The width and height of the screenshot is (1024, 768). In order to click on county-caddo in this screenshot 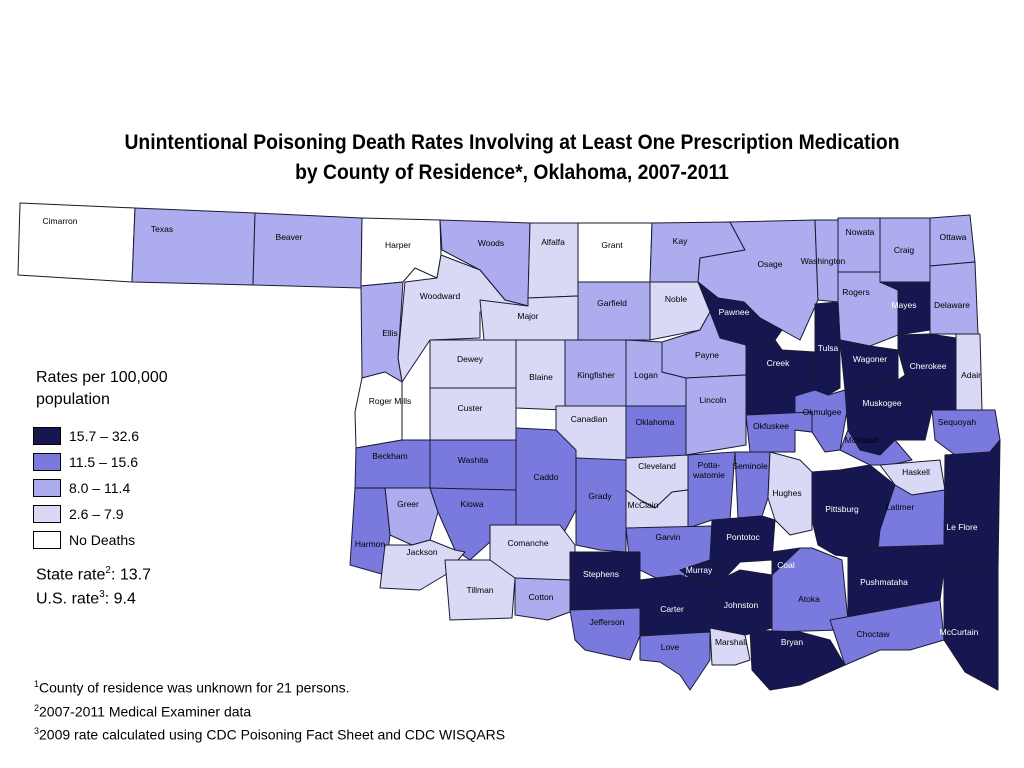, I will do `click(546, 484)`.